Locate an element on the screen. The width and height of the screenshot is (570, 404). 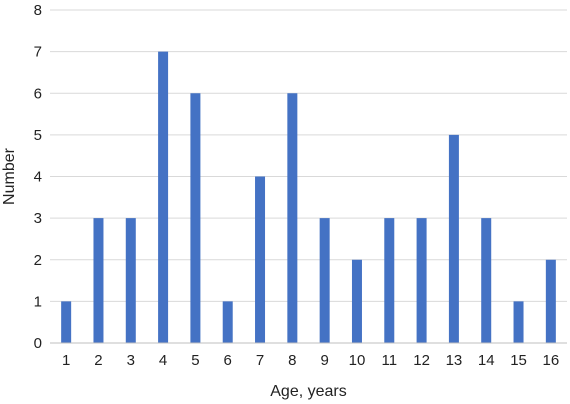
x-tick-label: 9 is located at coordinates (324, 360).